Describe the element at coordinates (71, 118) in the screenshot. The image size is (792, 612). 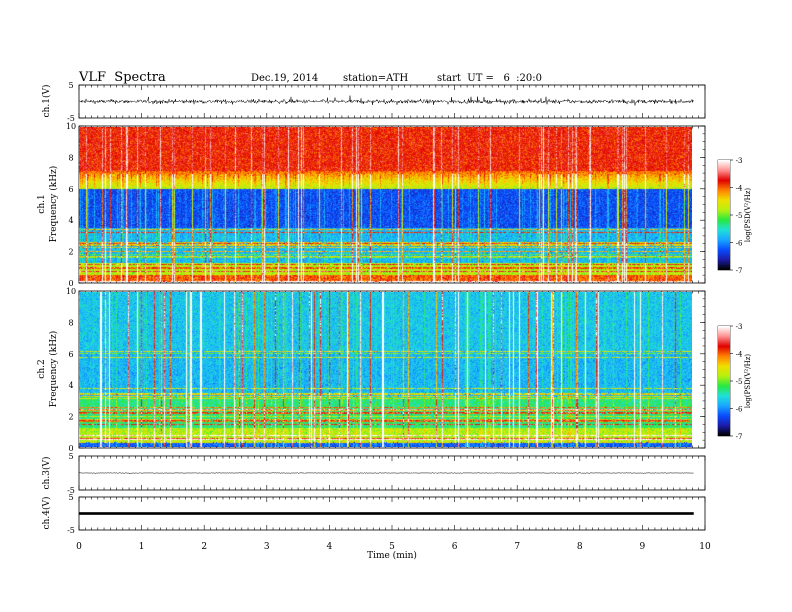
I see `y-tick-label-ch1-wave: -5` at that location.